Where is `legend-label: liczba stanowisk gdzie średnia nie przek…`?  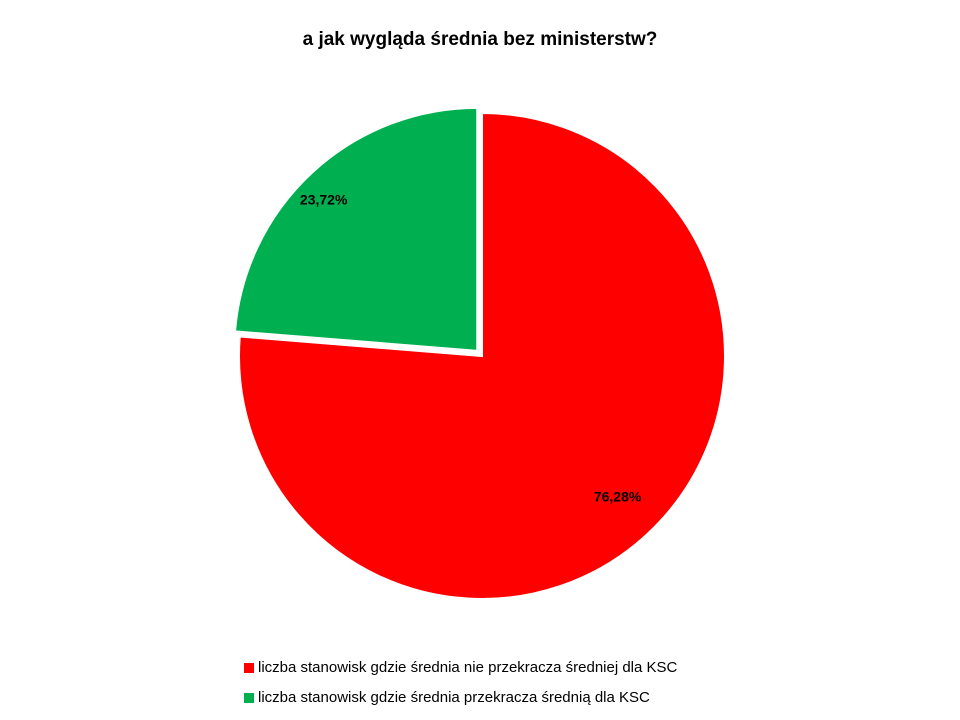
legend-label: liczba stanowisk gdzie średnia nie przek… is located at coordinates (468, 667).